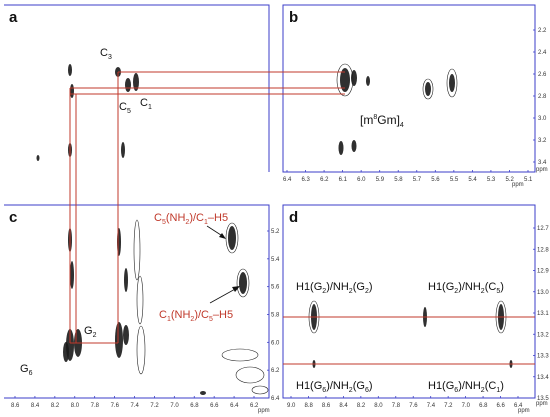  I want to click on x-tick-label: 5.5, so click(454, 180).